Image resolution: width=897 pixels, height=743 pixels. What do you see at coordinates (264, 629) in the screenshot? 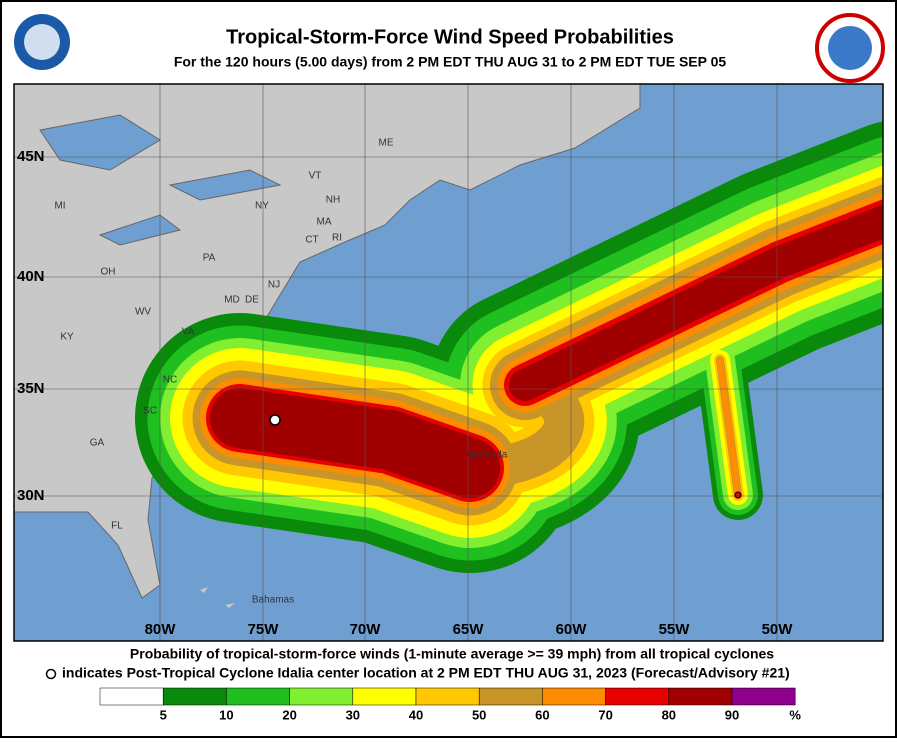
I see `longitude-label: 75W` at bounding box center [264, 629].